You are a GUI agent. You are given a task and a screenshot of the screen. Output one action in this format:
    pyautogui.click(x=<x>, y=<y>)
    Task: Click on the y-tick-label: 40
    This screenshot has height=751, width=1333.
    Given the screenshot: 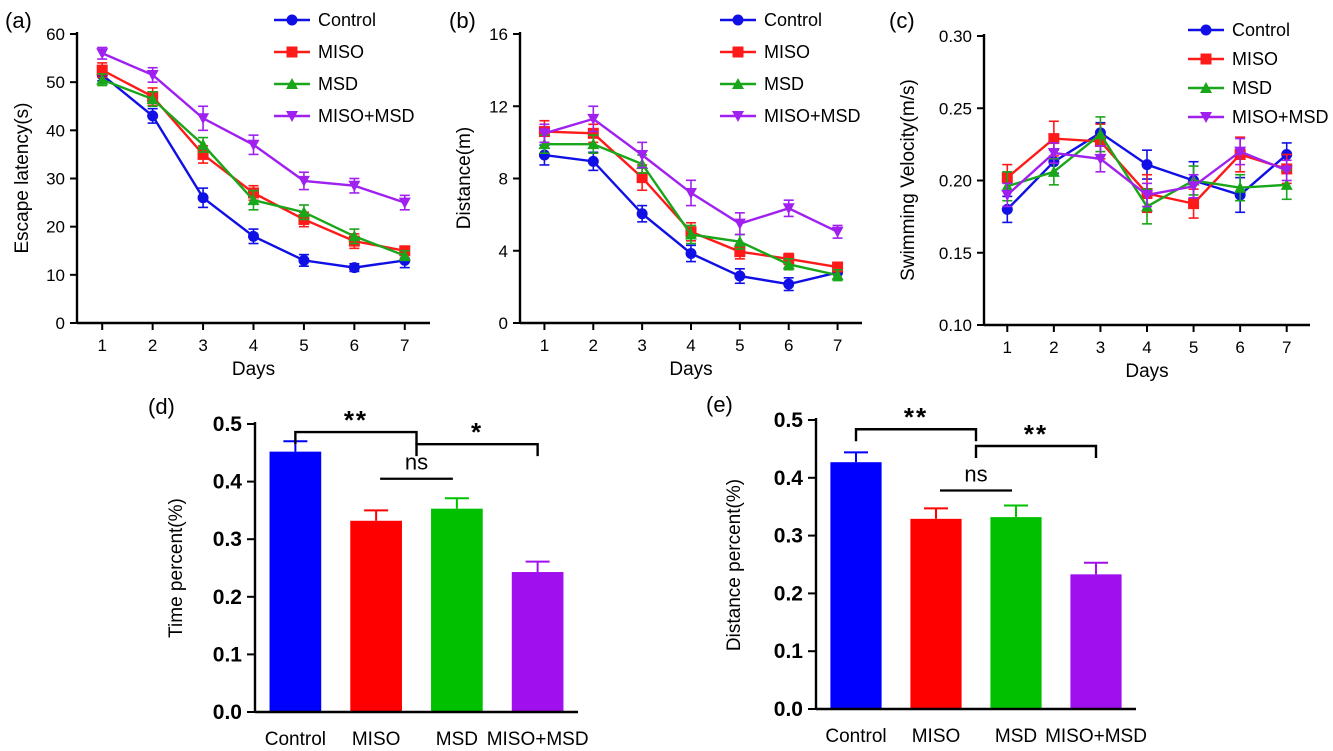 What is the action you would take?
    pyautogui.click(x=55, y=130)
    